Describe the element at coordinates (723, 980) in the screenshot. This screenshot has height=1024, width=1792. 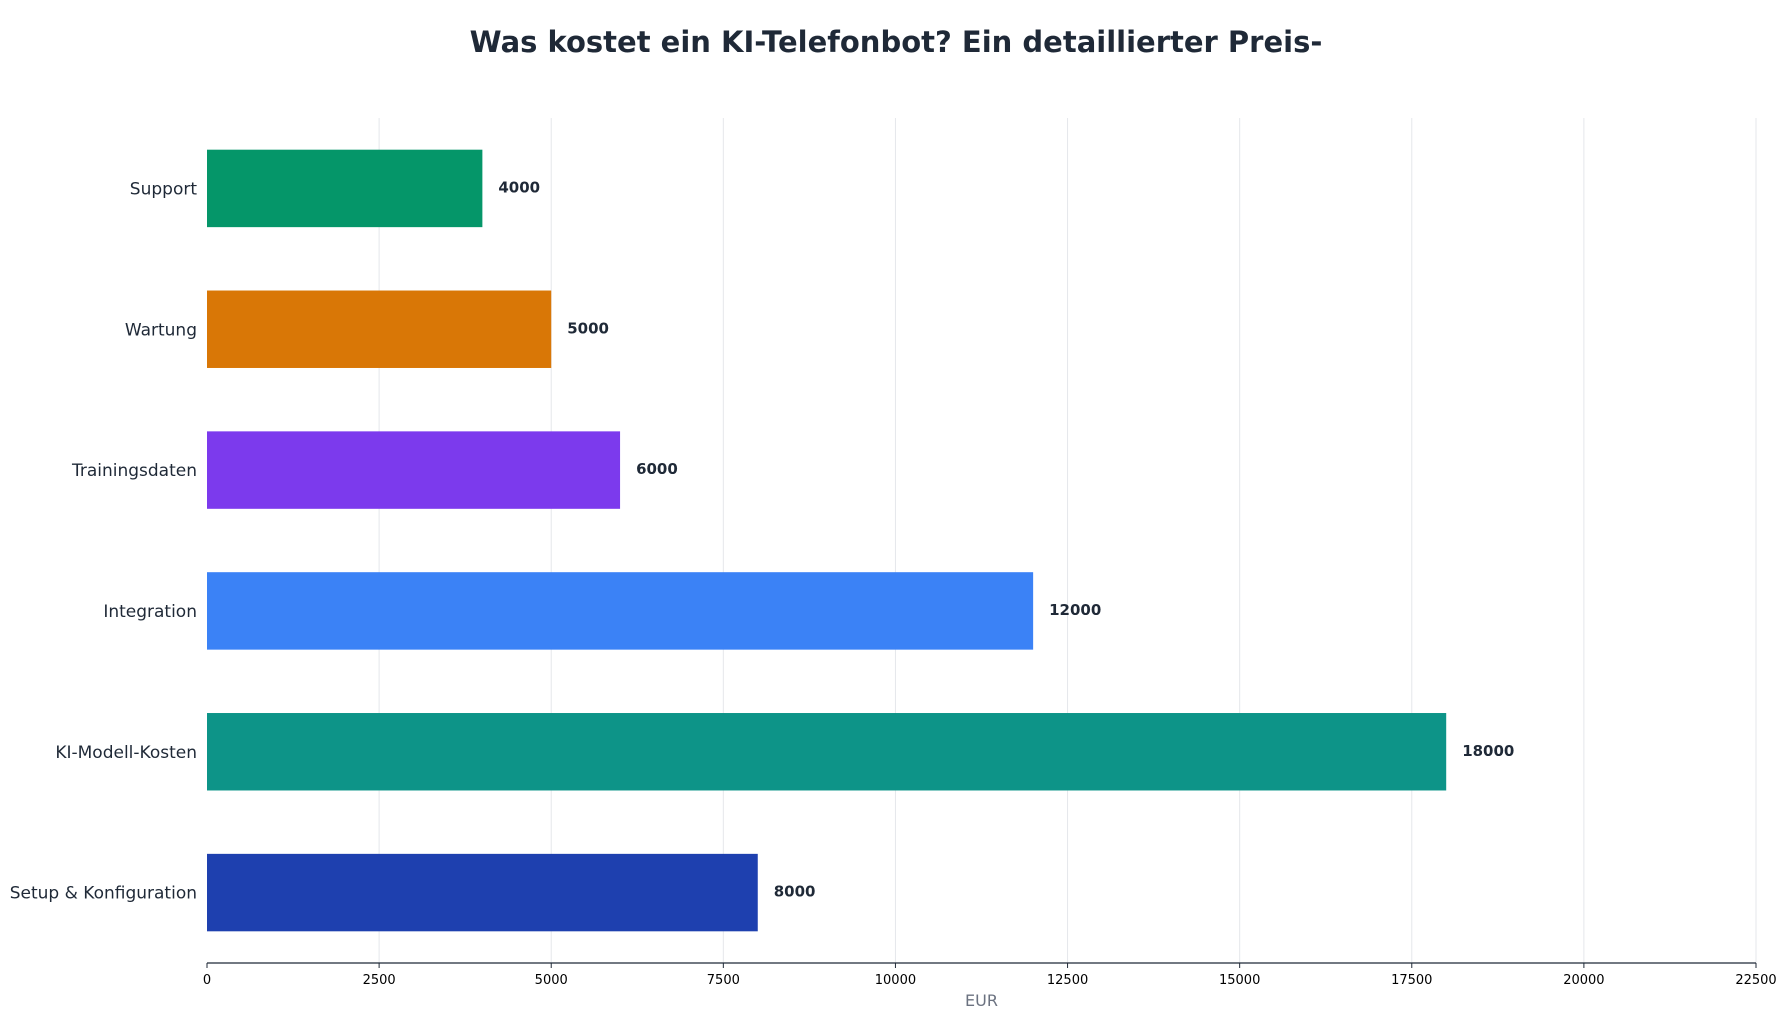
I see `x-tick-label: 7500` at that location.